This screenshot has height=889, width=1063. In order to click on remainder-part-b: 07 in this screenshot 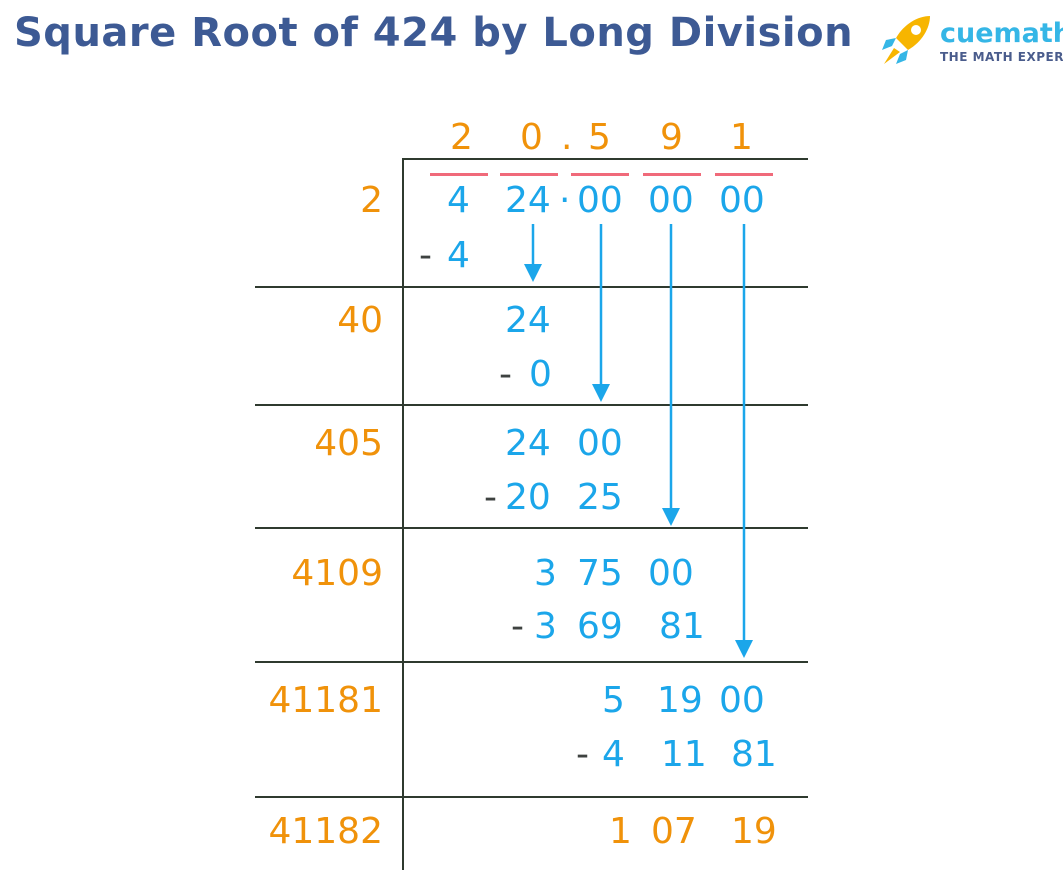, I will do `click(674, 831)`.